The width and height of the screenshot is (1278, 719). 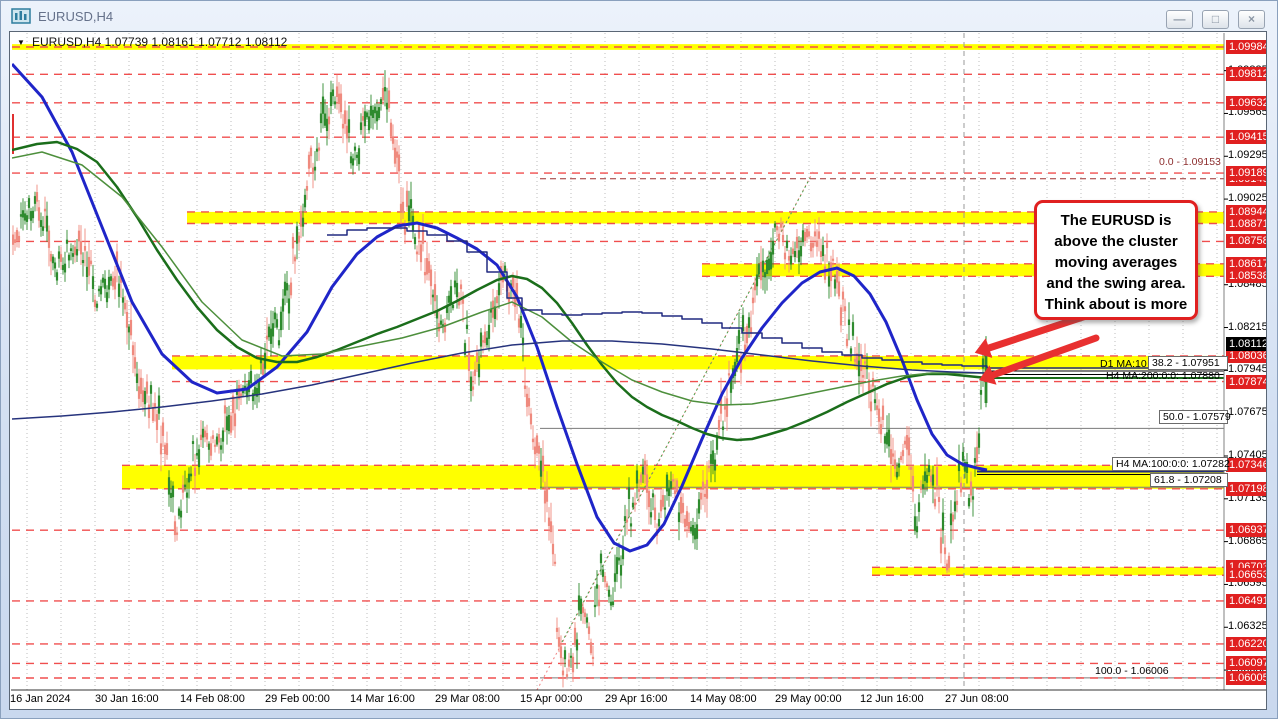 I want to click on fib-382-label: 38.2 - 1.07951, so click(x=1188, y=363).